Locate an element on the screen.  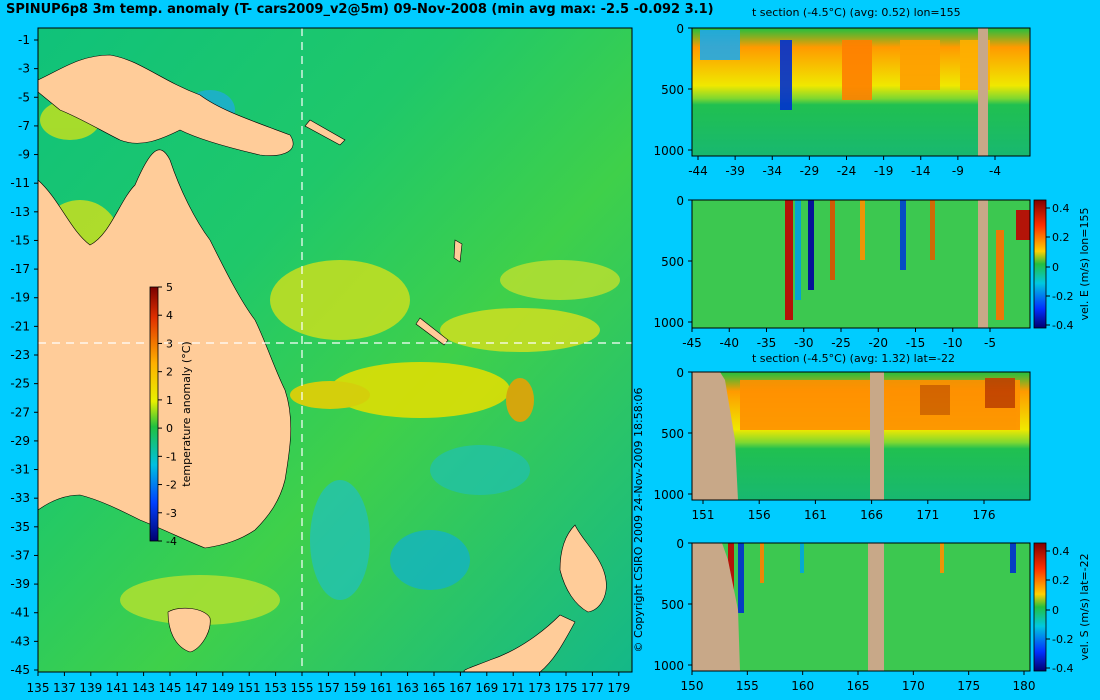
map-lat-tick-label: -9 is located at coordinates (24, 155).